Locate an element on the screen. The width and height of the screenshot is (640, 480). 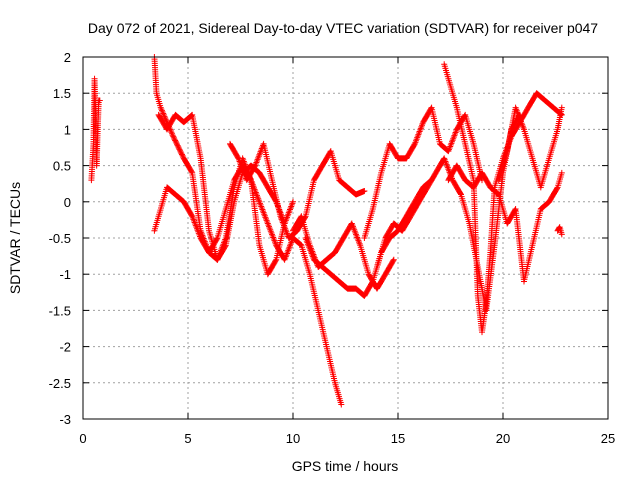
x-tick-labels: 0 5 10 15 20 25 is located at coordinates (347, 438).